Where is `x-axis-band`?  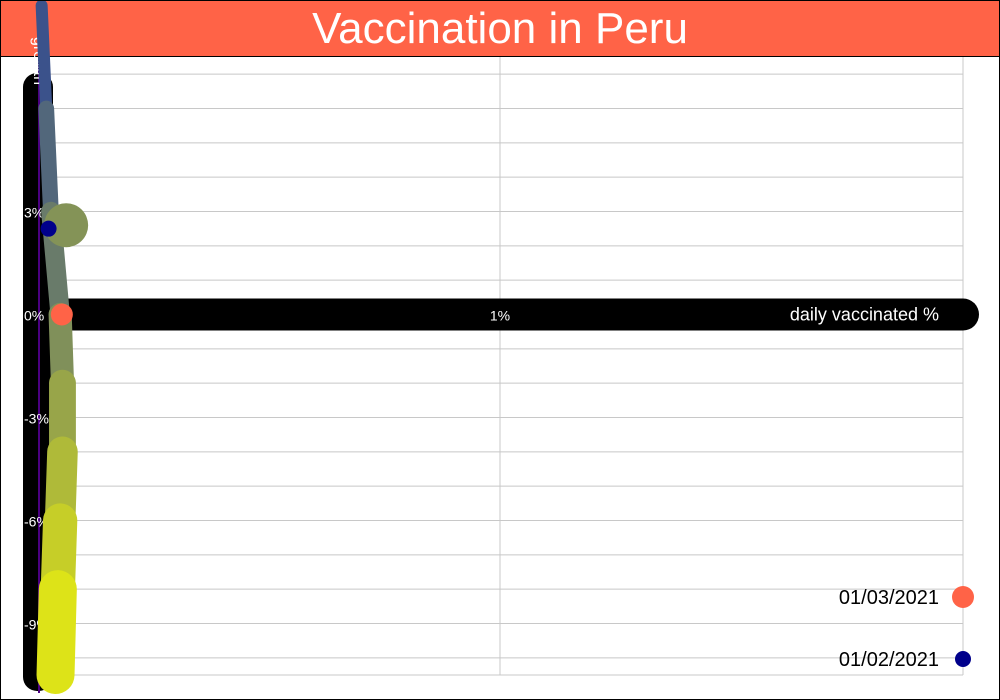
x-axis-band is located at coordinates (510, 314).